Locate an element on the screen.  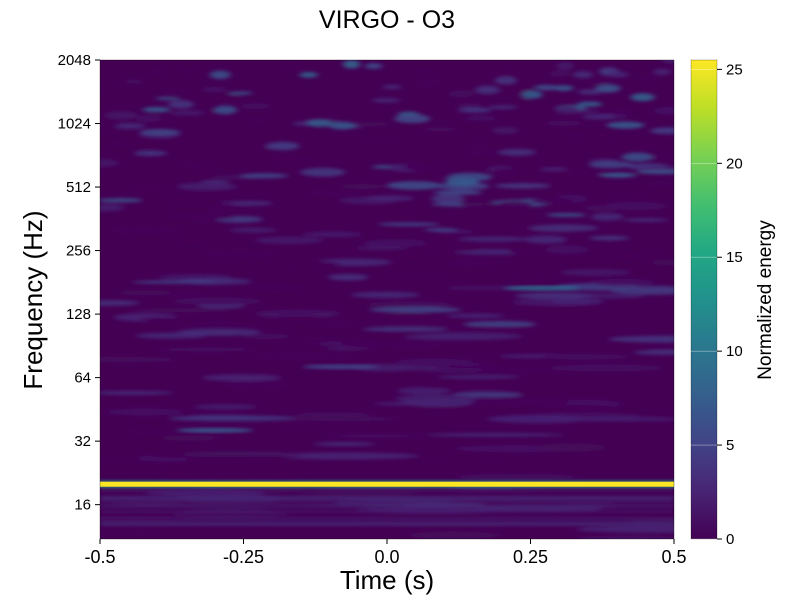
y-tick-label: 16 is located at coordinates (82, 505).